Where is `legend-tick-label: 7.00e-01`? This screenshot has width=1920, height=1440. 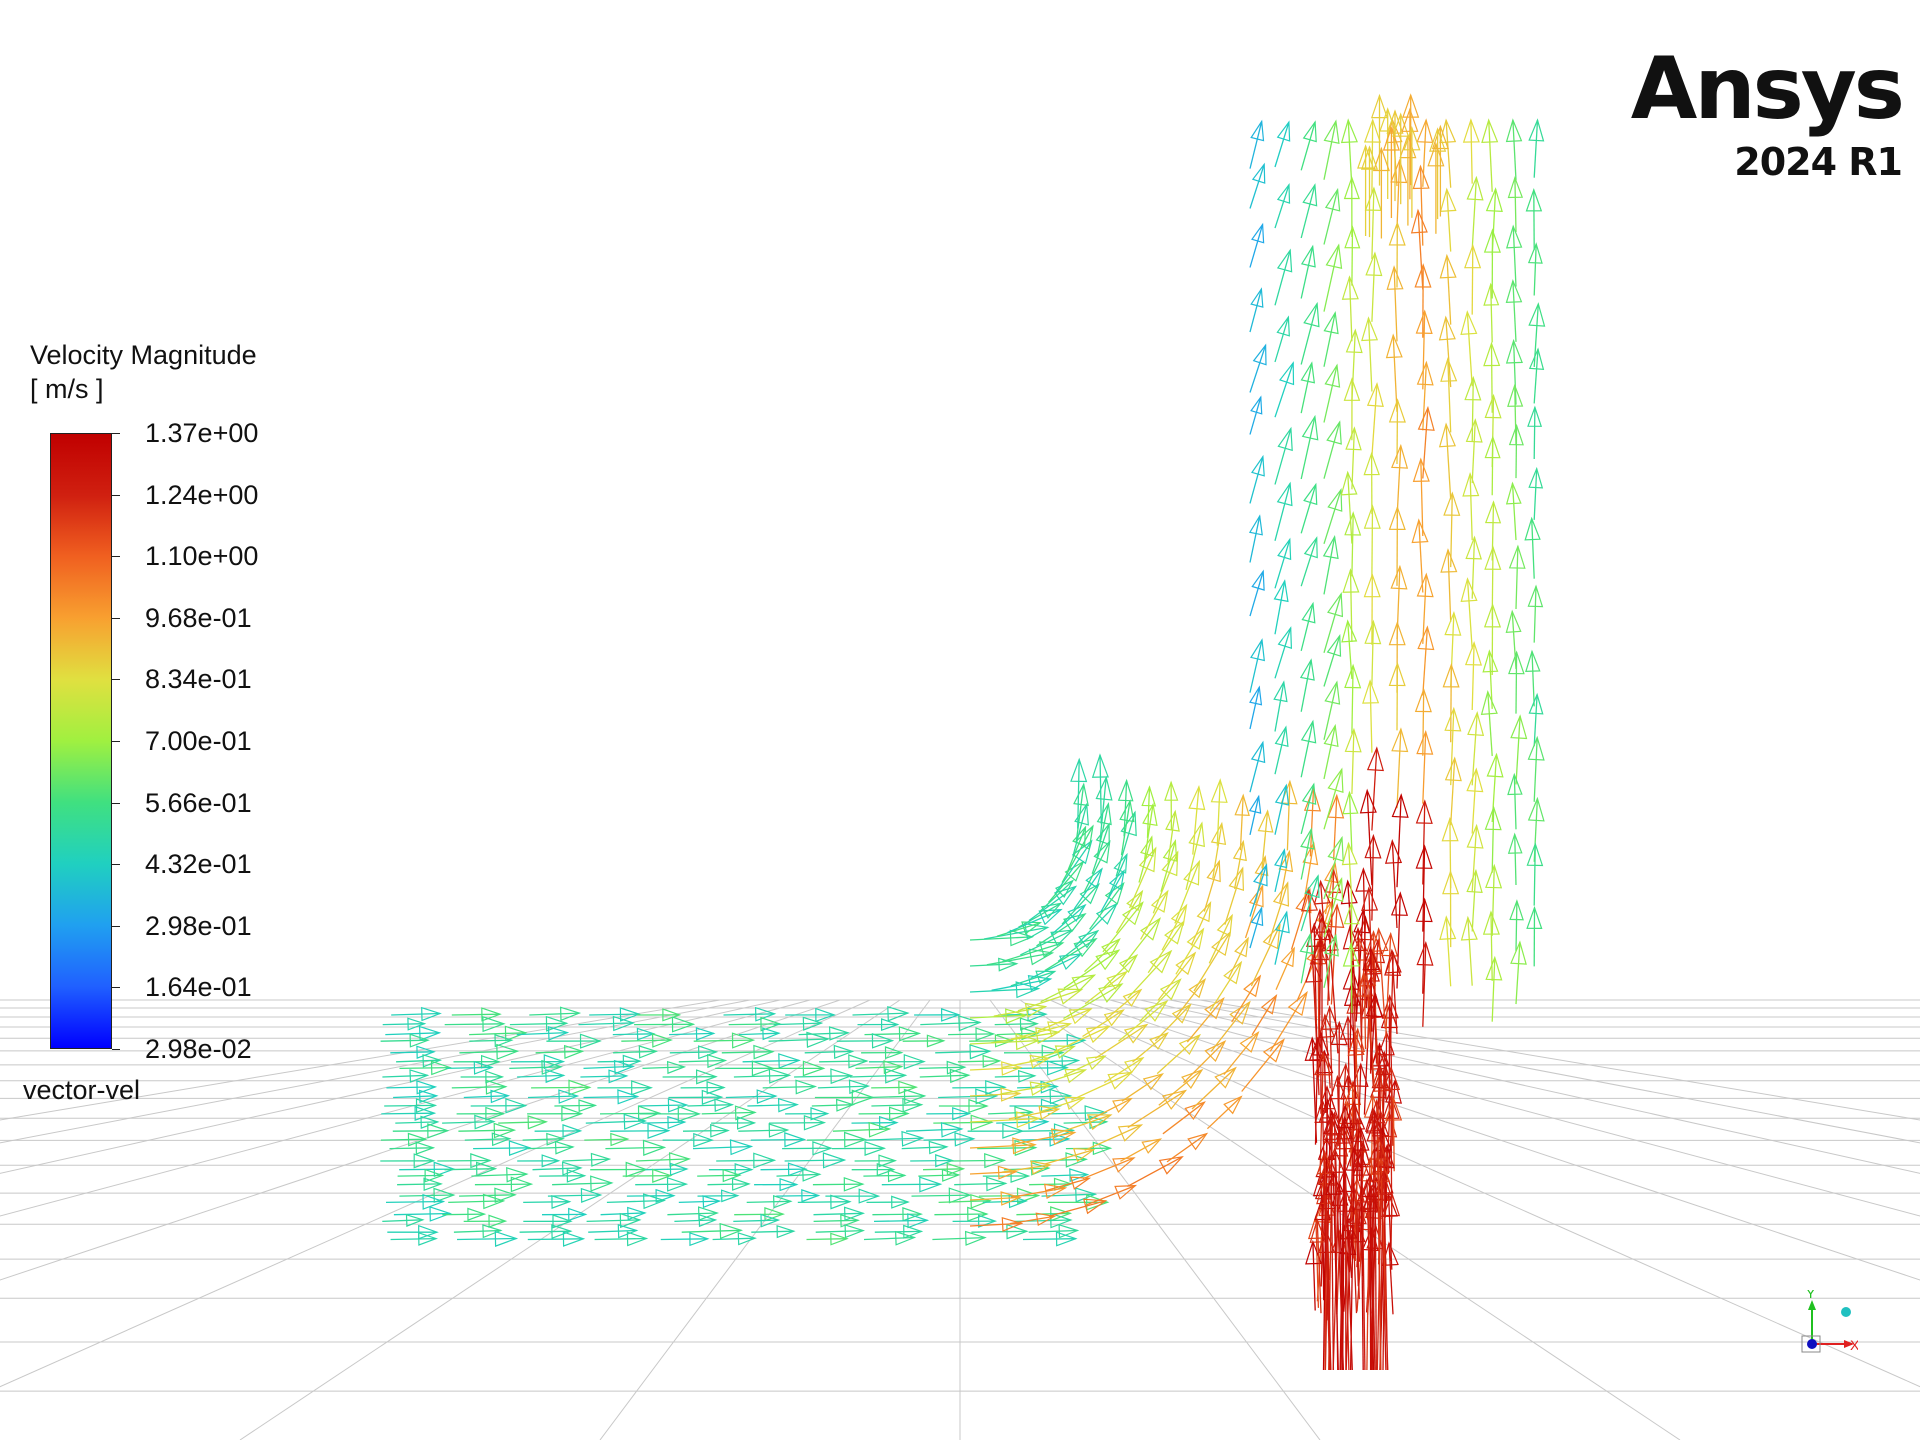 legend-tick-label: 7.00e-01 is located at coordinates (198, 741).